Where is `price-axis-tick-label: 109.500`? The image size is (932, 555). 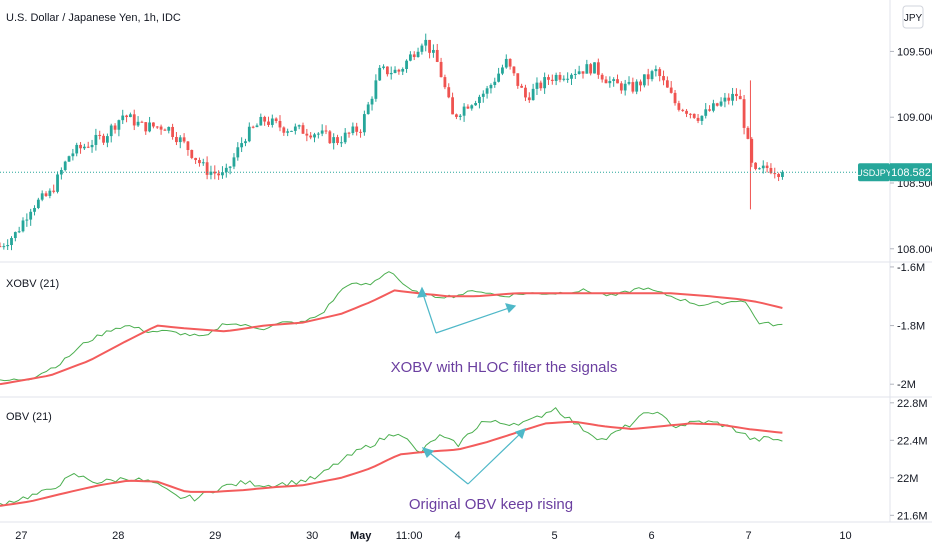
price-axis-tick-label: 109.500 is located at coordinates (914, 52).